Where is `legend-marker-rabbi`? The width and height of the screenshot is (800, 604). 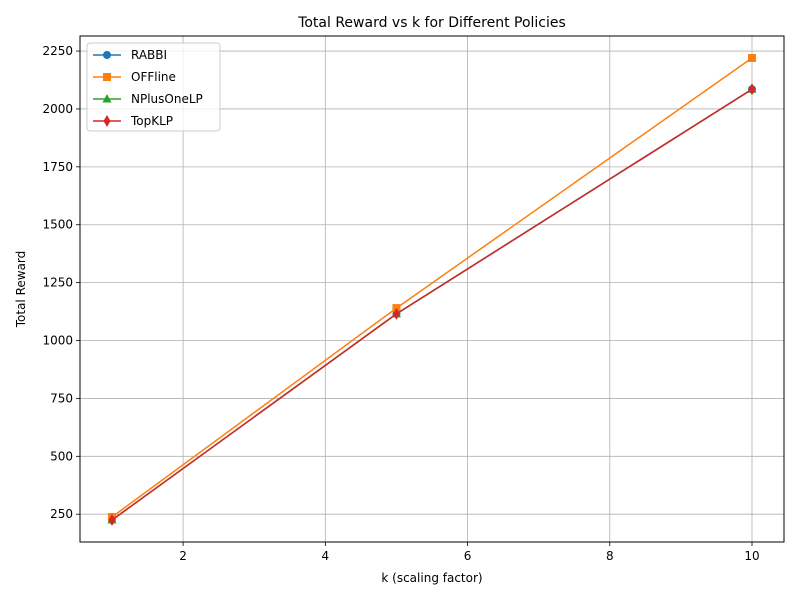 legend-marker-rabbi is located at coordinates (107, 55).